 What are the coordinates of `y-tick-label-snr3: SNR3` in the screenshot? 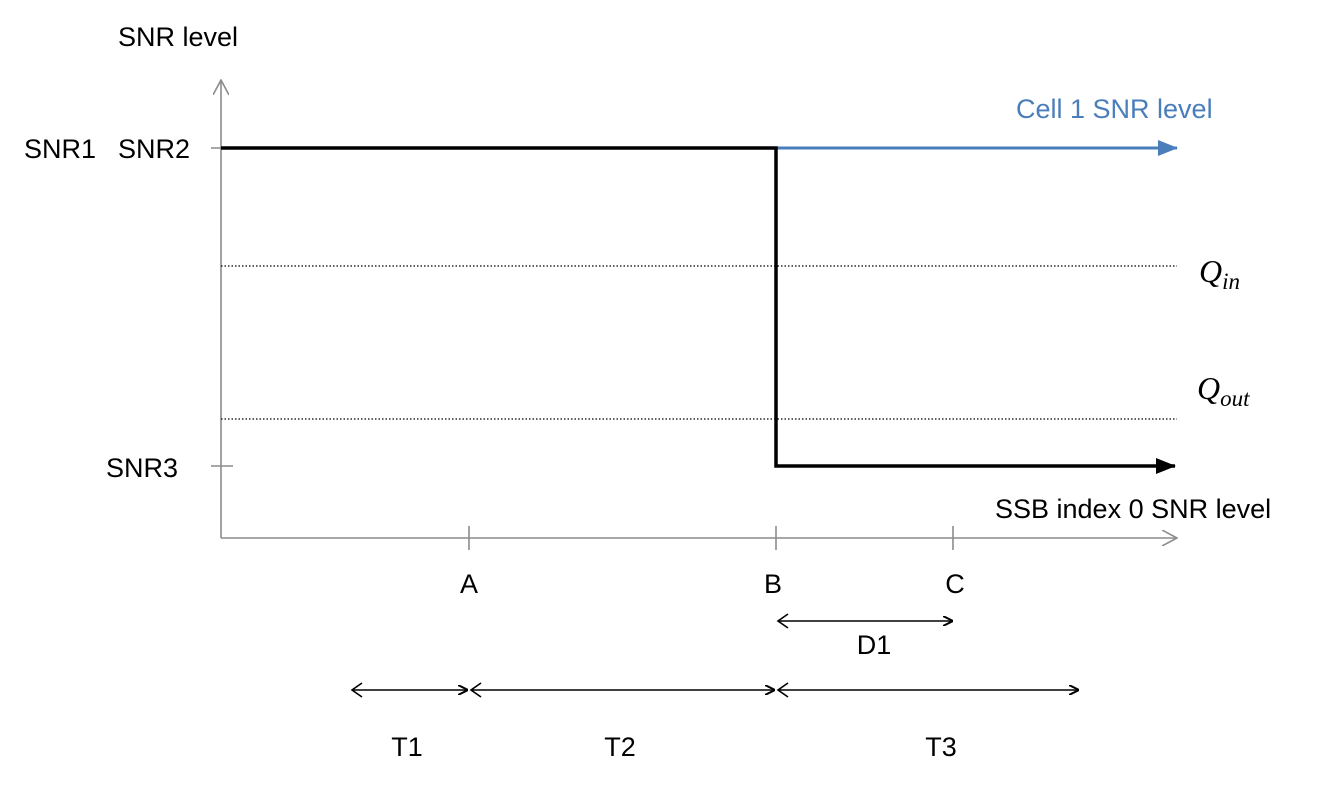 It's located at (142, 468).